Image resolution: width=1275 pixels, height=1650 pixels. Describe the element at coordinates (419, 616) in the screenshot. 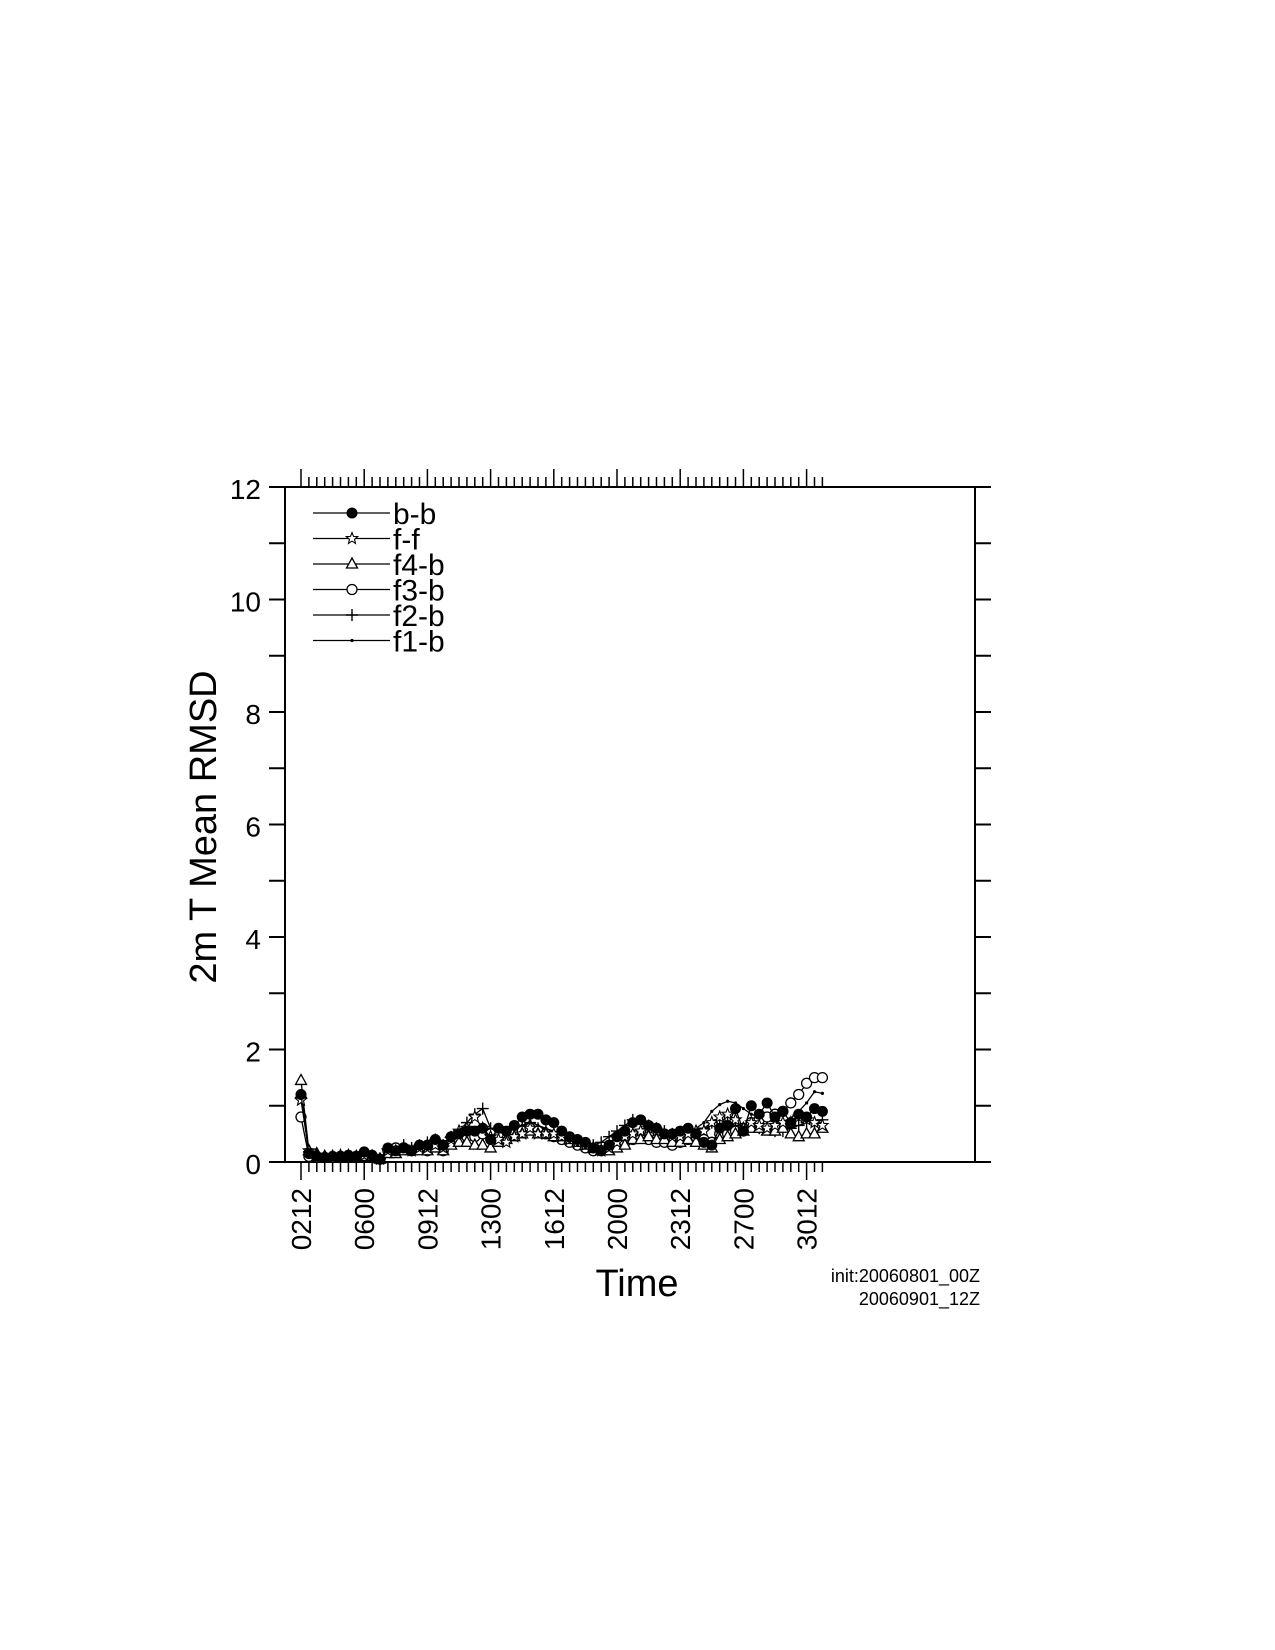

I see `legend-label: f2-b` at that location.